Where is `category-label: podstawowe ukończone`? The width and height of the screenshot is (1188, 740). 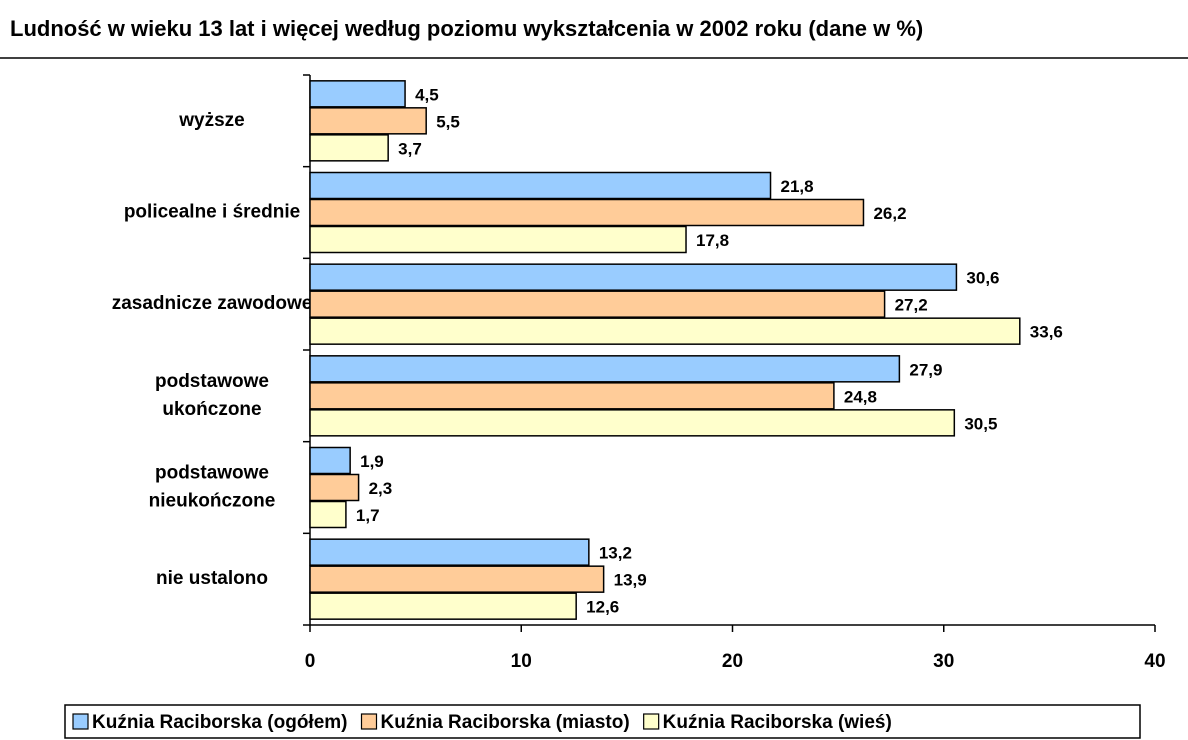 category-label: podstawowe ukończone is located at coordinates (212, 395).